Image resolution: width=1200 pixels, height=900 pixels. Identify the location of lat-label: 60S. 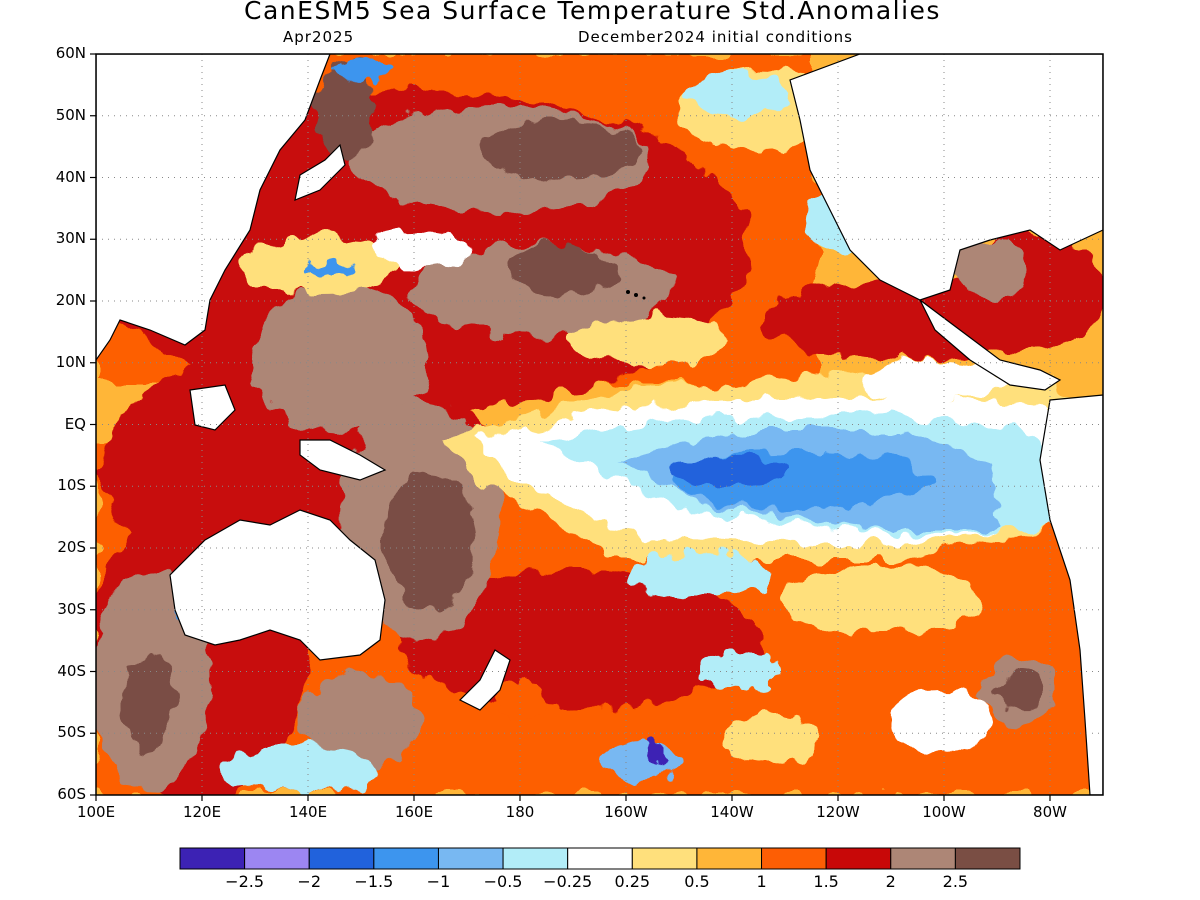
(71, 794).